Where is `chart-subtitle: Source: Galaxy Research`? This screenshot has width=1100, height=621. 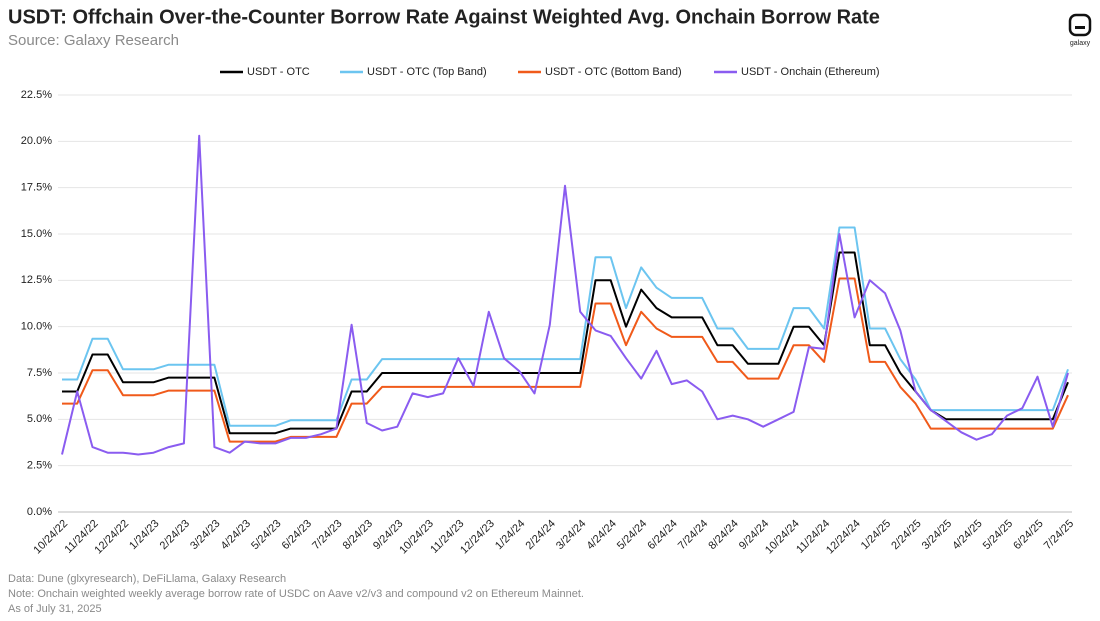
chart-subtitle: Source: Galaxy Research is located at coordinates (93, 40).